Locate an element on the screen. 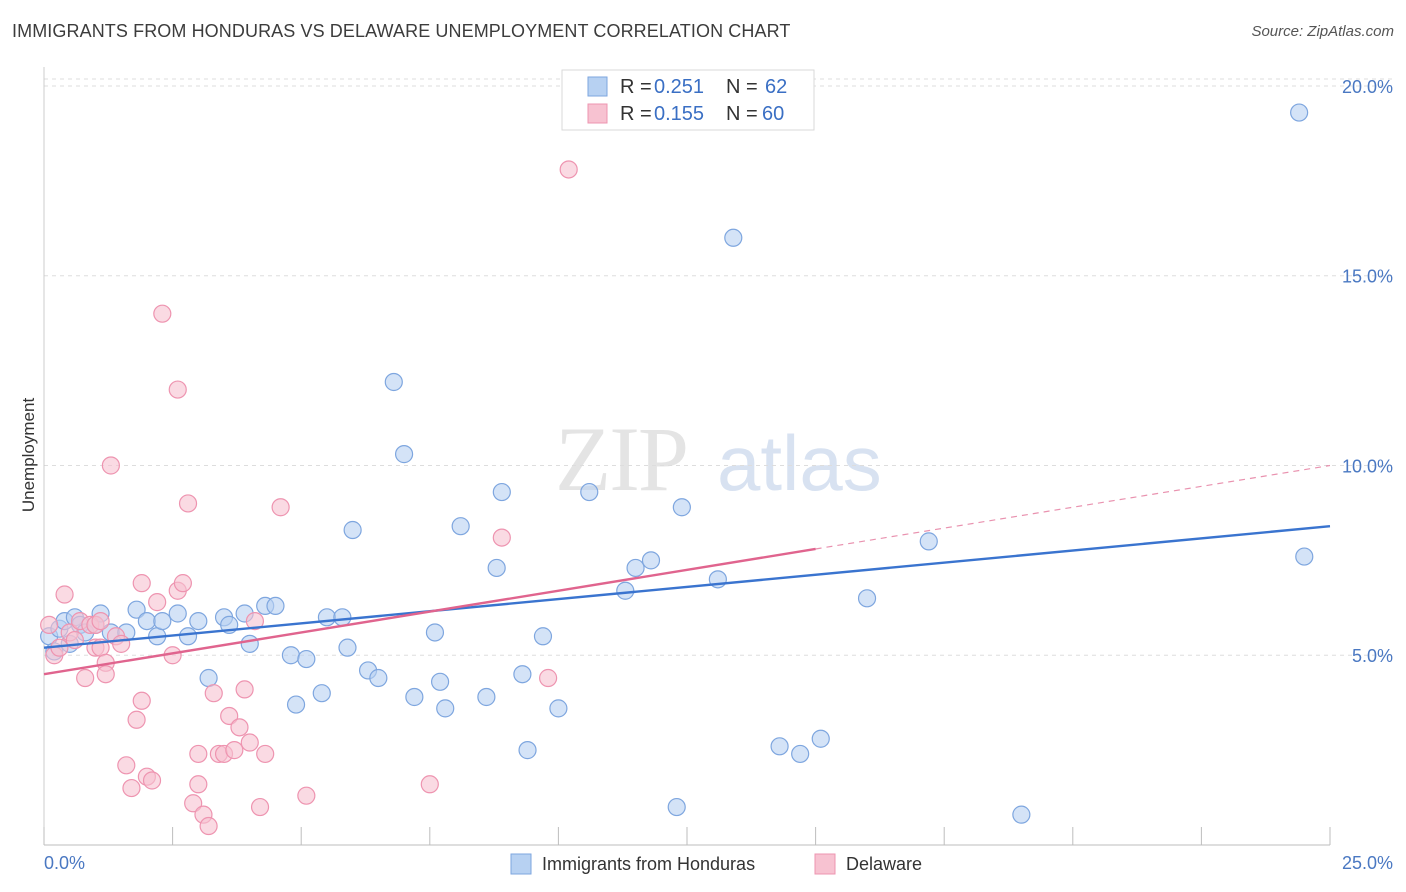 The height and width of the screenshot is (892, 1406). honduras-trend-line is located at coordinates (687, 587).